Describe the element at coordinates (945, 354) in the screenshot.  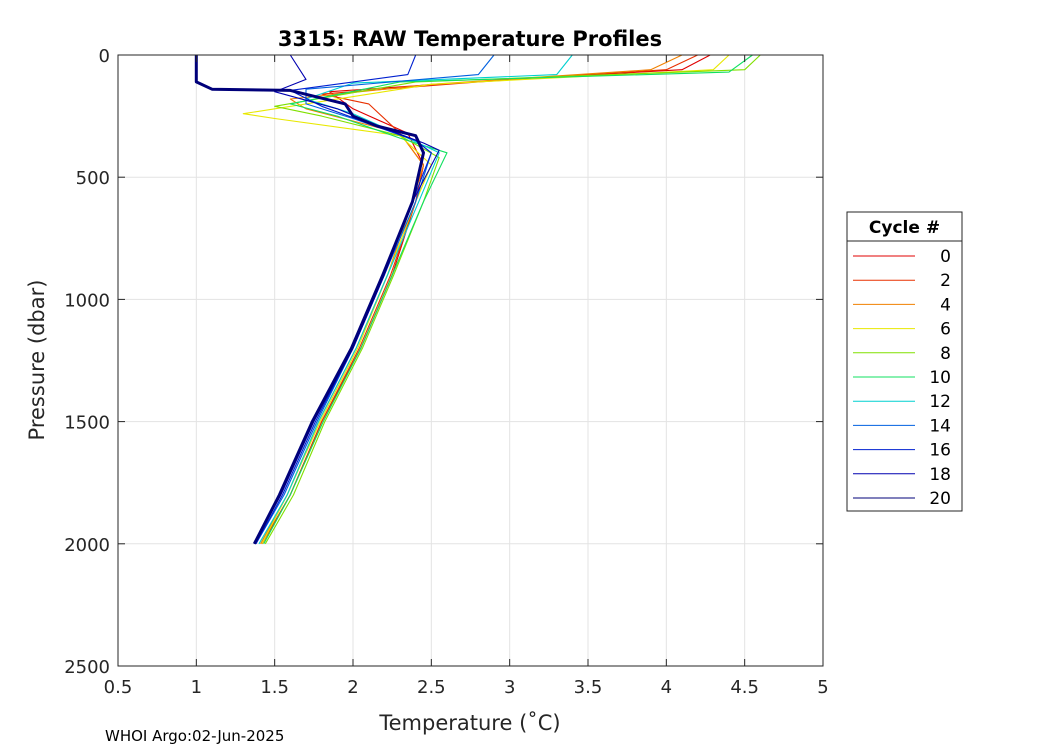
I see `legend-label-cycle-8: 8` at that location.